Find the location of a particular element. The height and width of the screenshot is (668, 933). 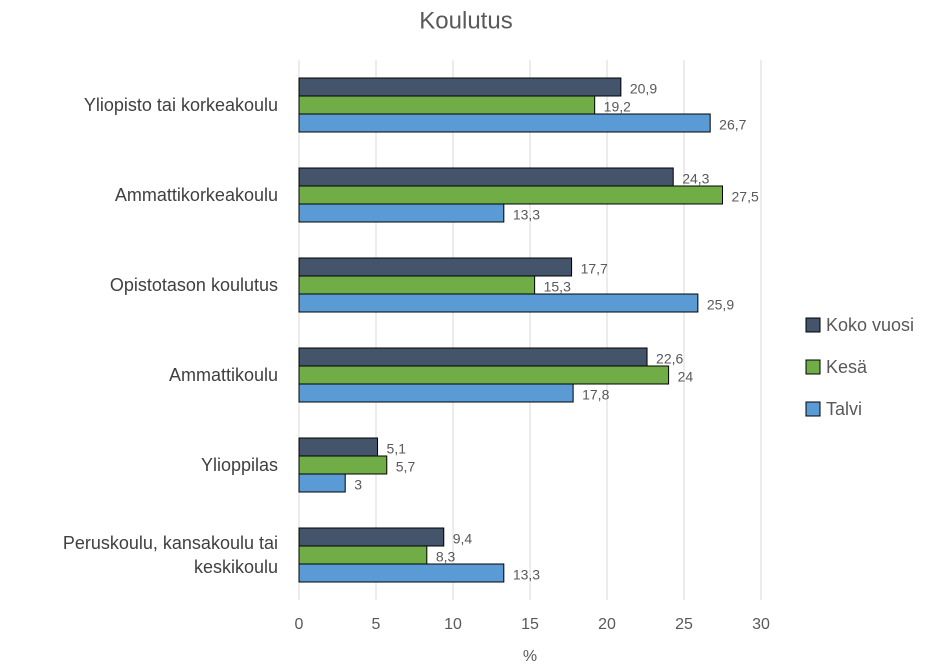

legend-label: Talvi is located at coordinates (844, 409).